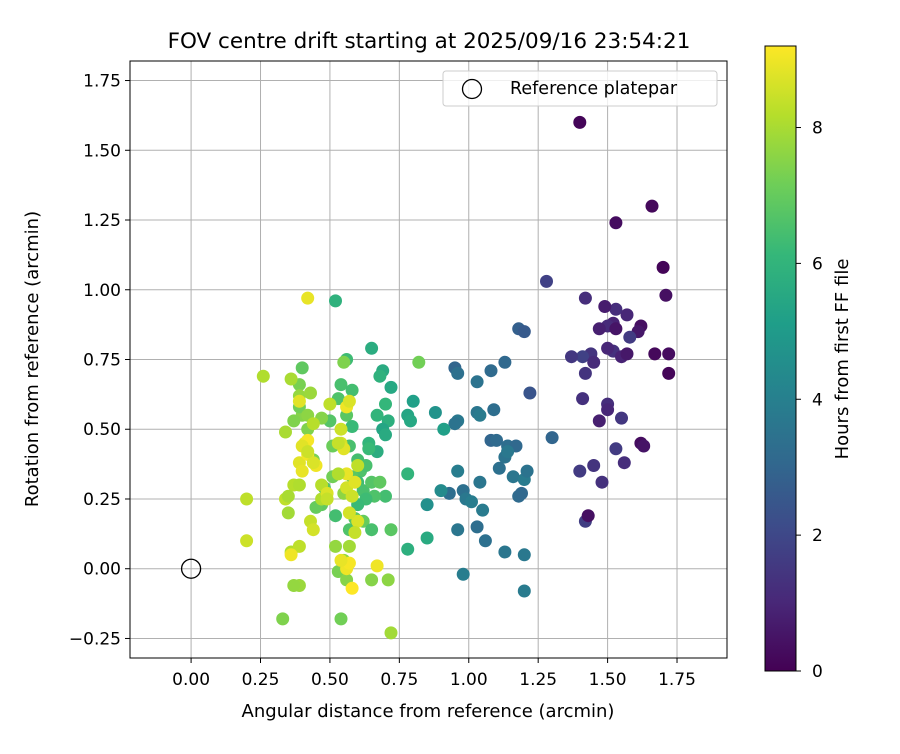 This screenshot has width=900, height=754. Describe the element at coordinates (102, 291) in the screenshot. I see `y-tick-label: 1.00` at that location.